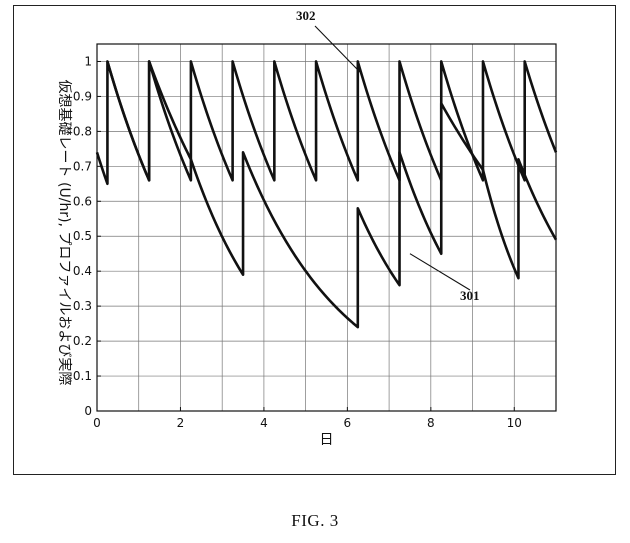 The image size is (630, 543). Describe the element at coordinates (82, 271) in the screenshot. I see `y-tick-label: 0.4` at that location.